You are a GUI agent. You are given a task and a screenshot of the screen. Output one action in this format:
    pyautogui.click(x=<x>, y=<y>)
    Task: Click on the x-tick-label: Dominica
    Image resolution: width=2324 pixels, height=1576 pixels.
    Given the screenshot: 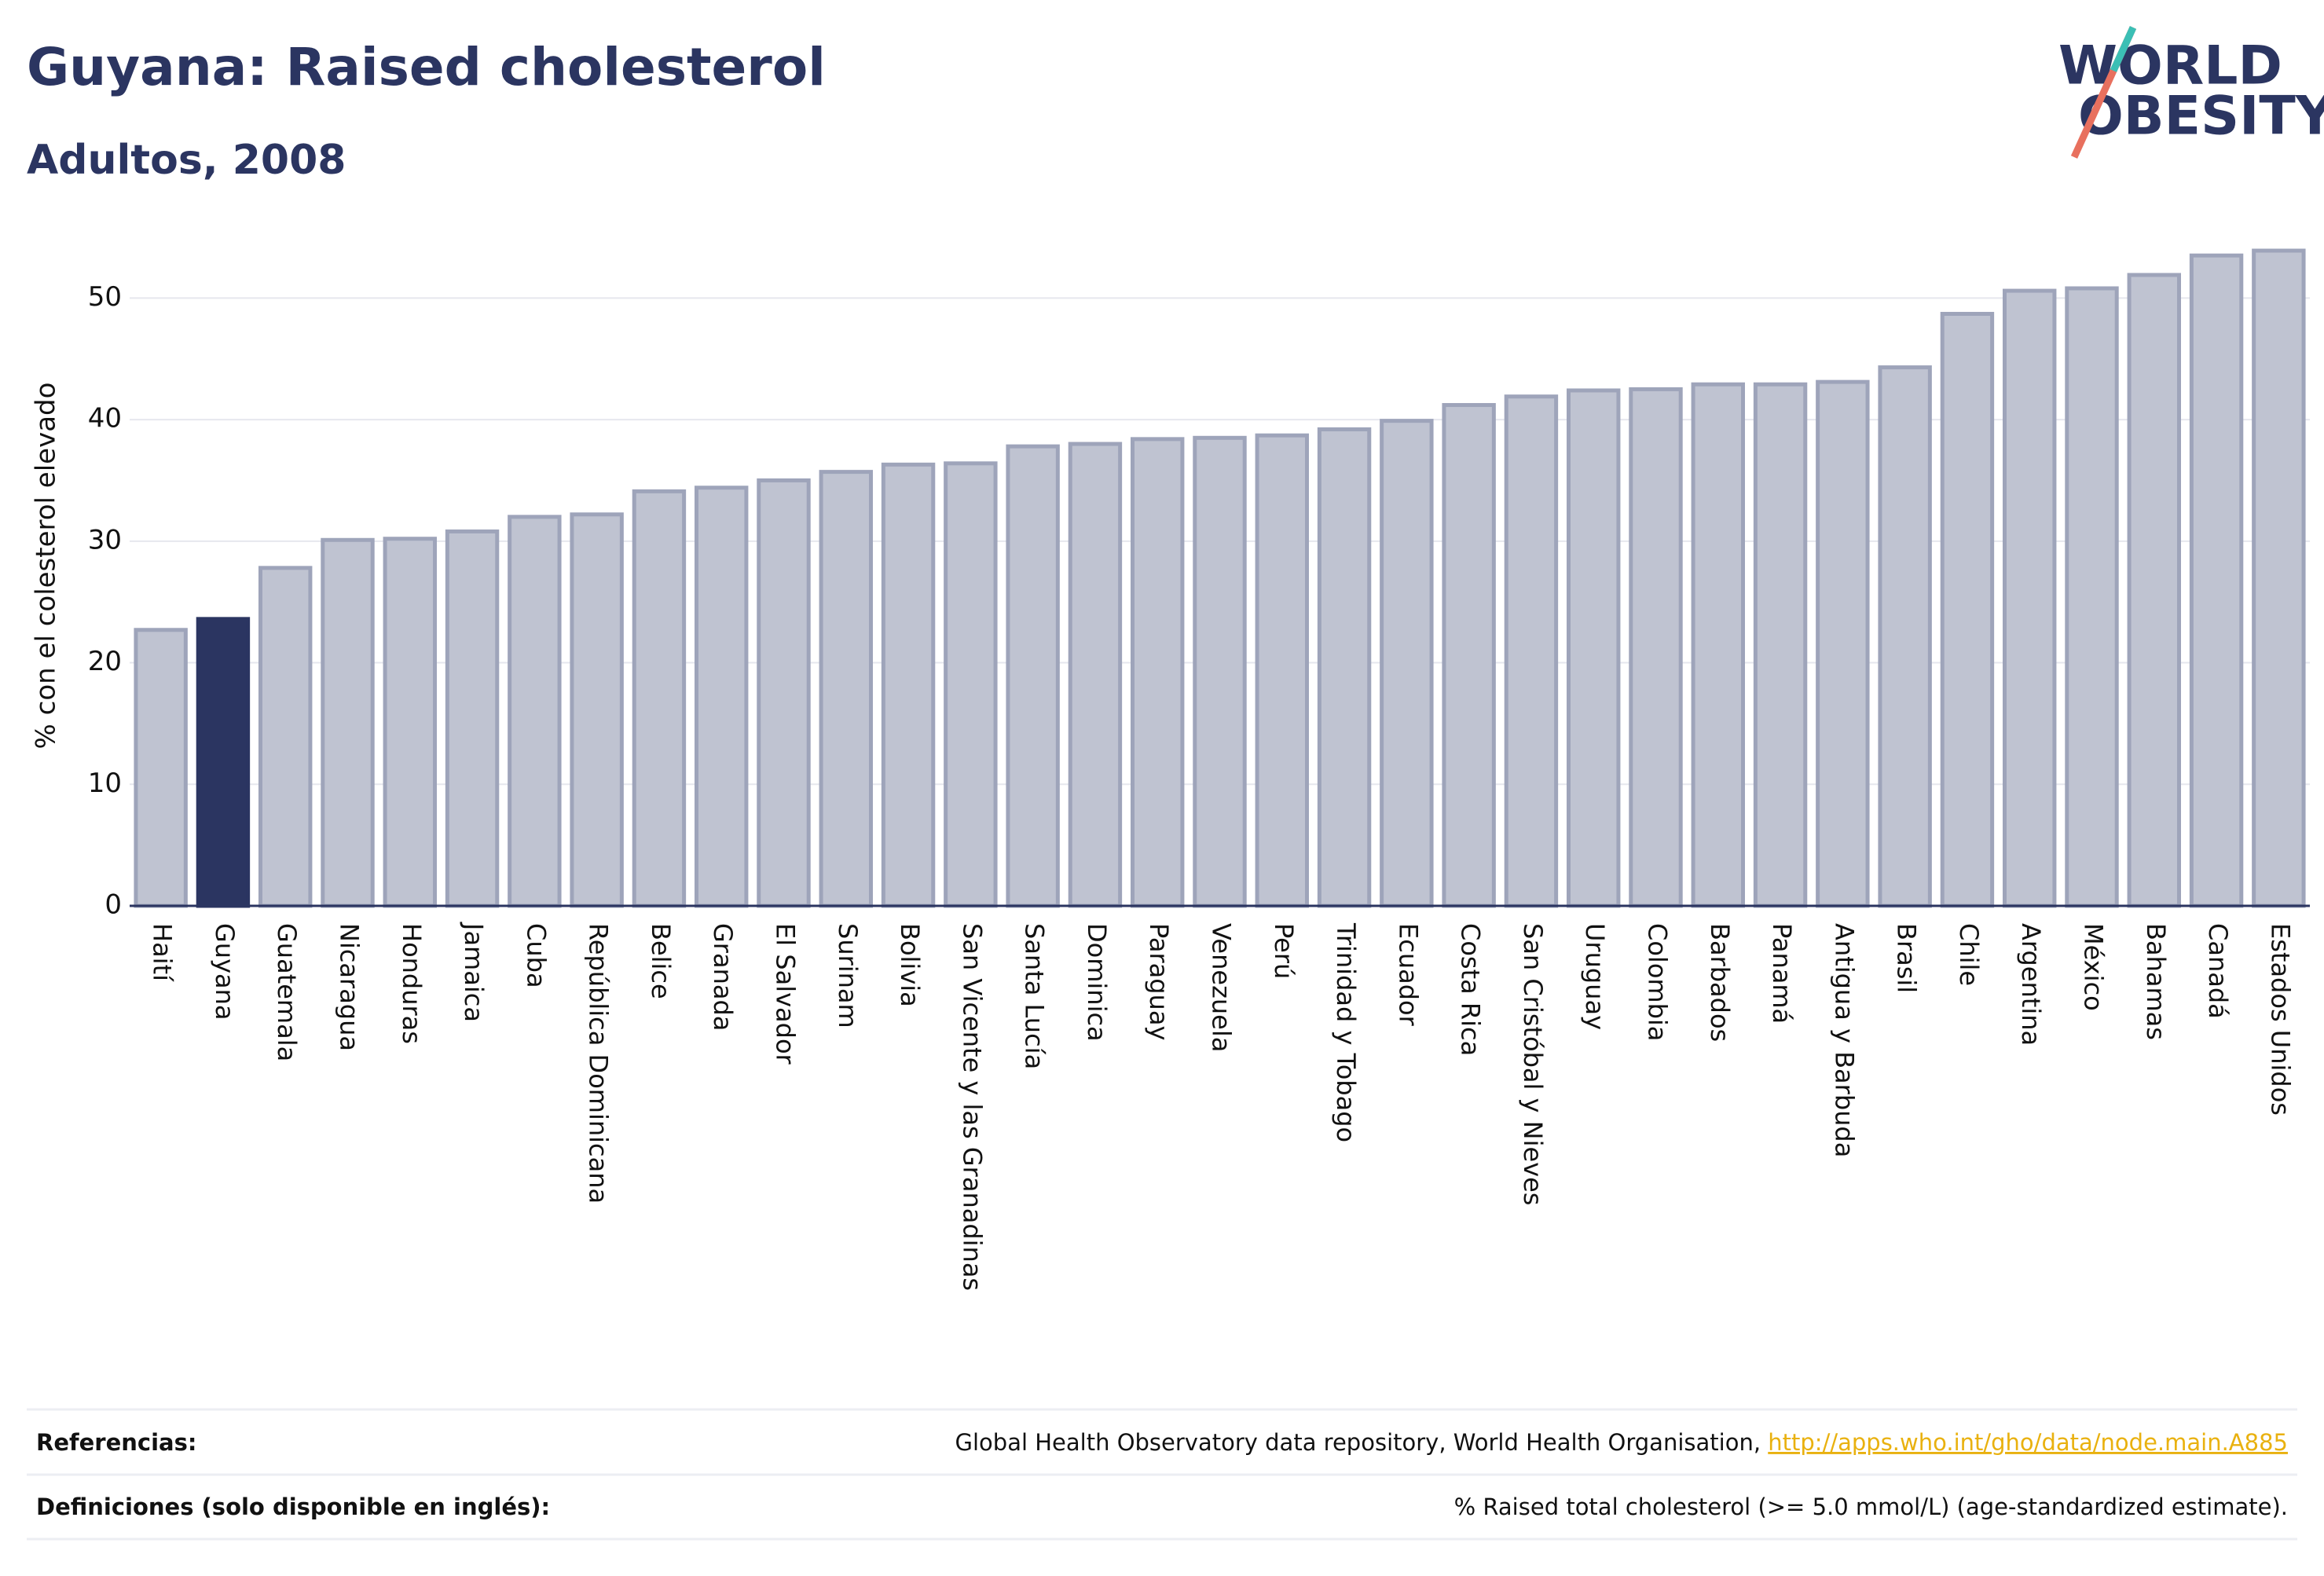 What is the action you would take?
    pyautogui.click(x=1097, y=982)
    